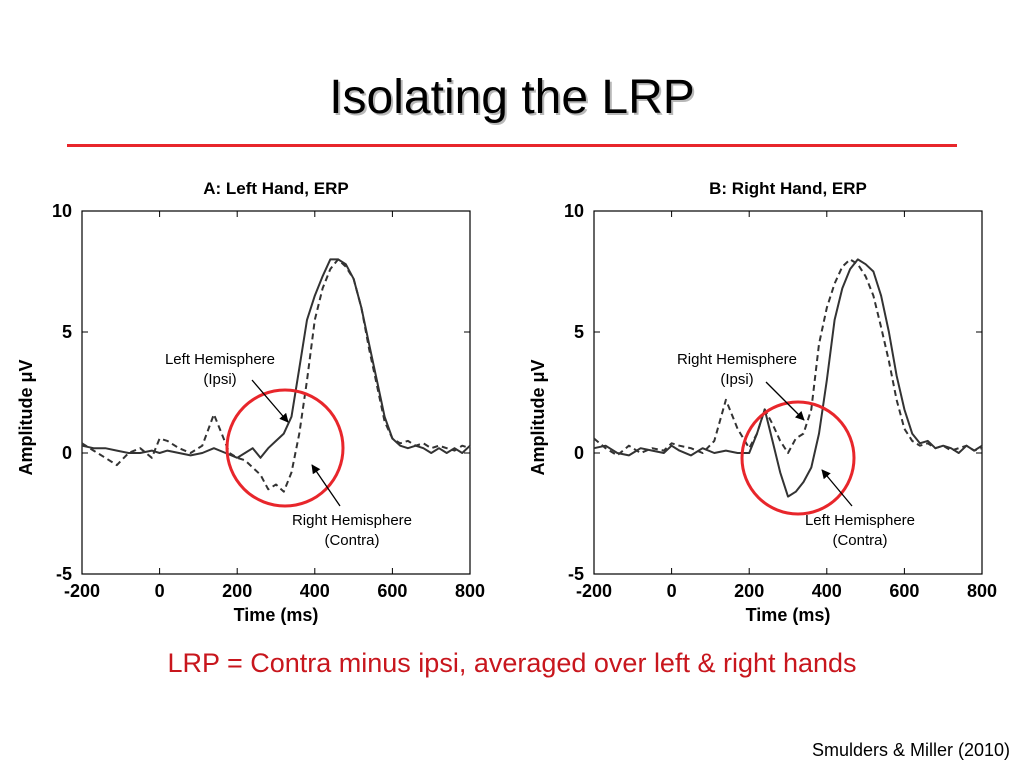 This screenshot has height=768, width=1024. I want to click on citation: Smulders & Miller (2010), so click(910, 750).